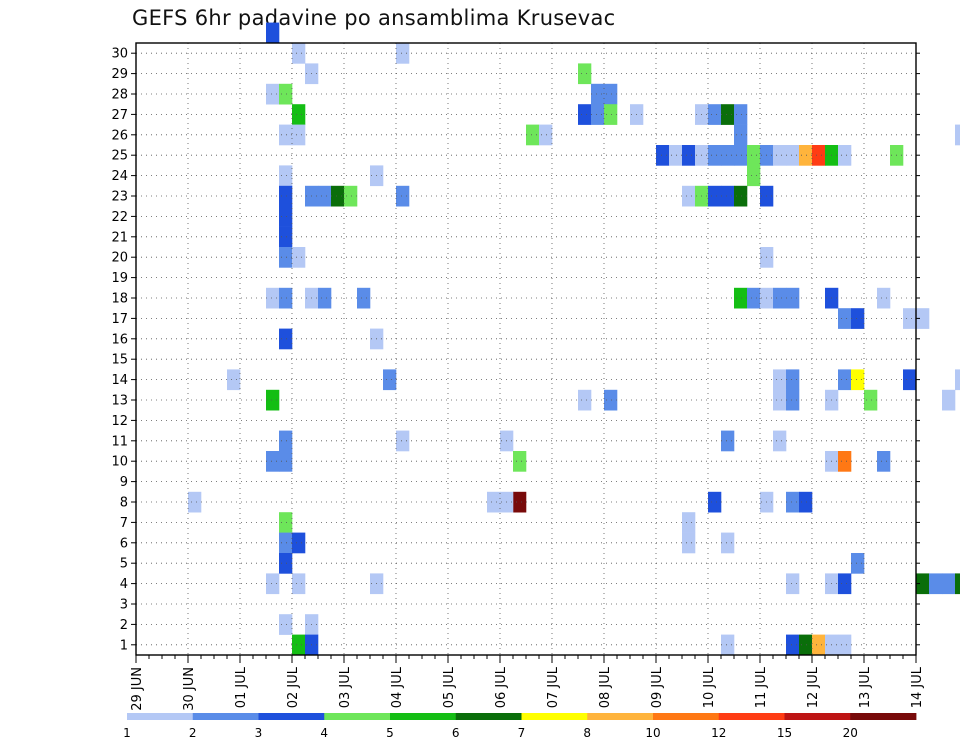  Describe the element at coordinates (761, 687) in the screenshot. I see `x-tick-label: 11 JUL` at that location.